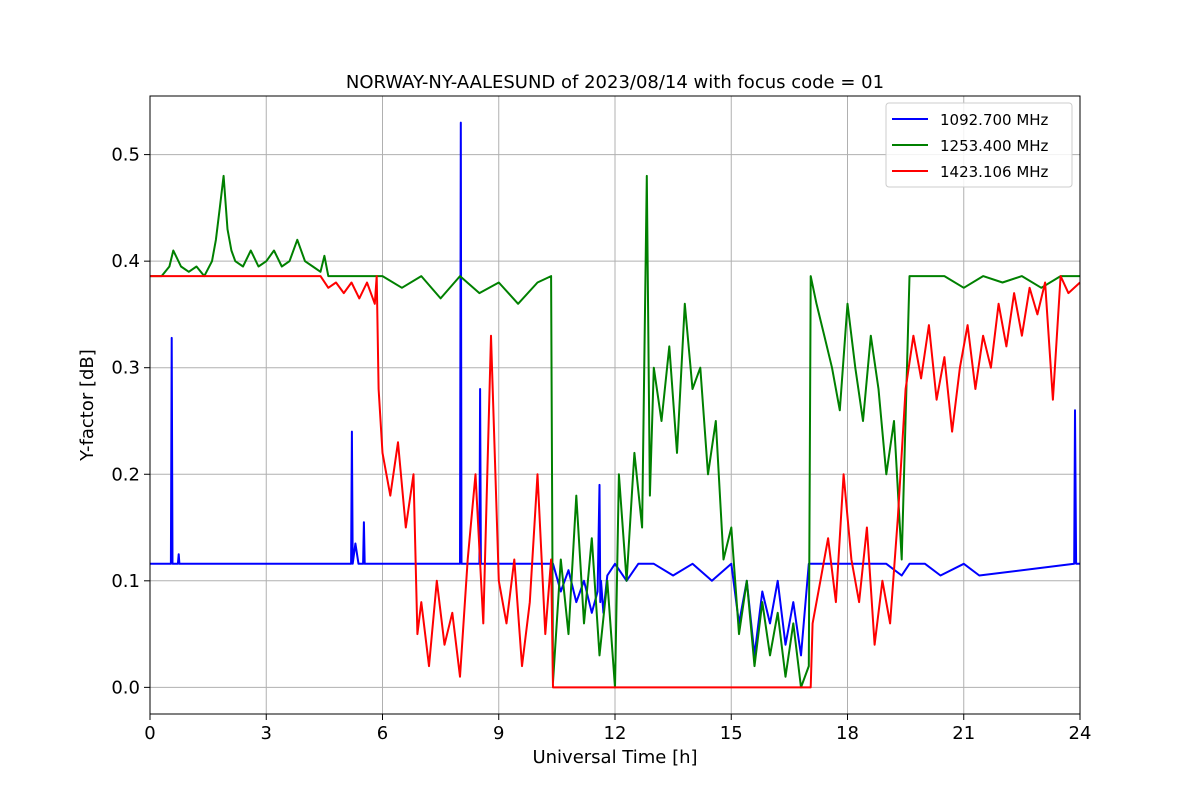  I want to click on x-tick-label: 9, so click(498, 733).